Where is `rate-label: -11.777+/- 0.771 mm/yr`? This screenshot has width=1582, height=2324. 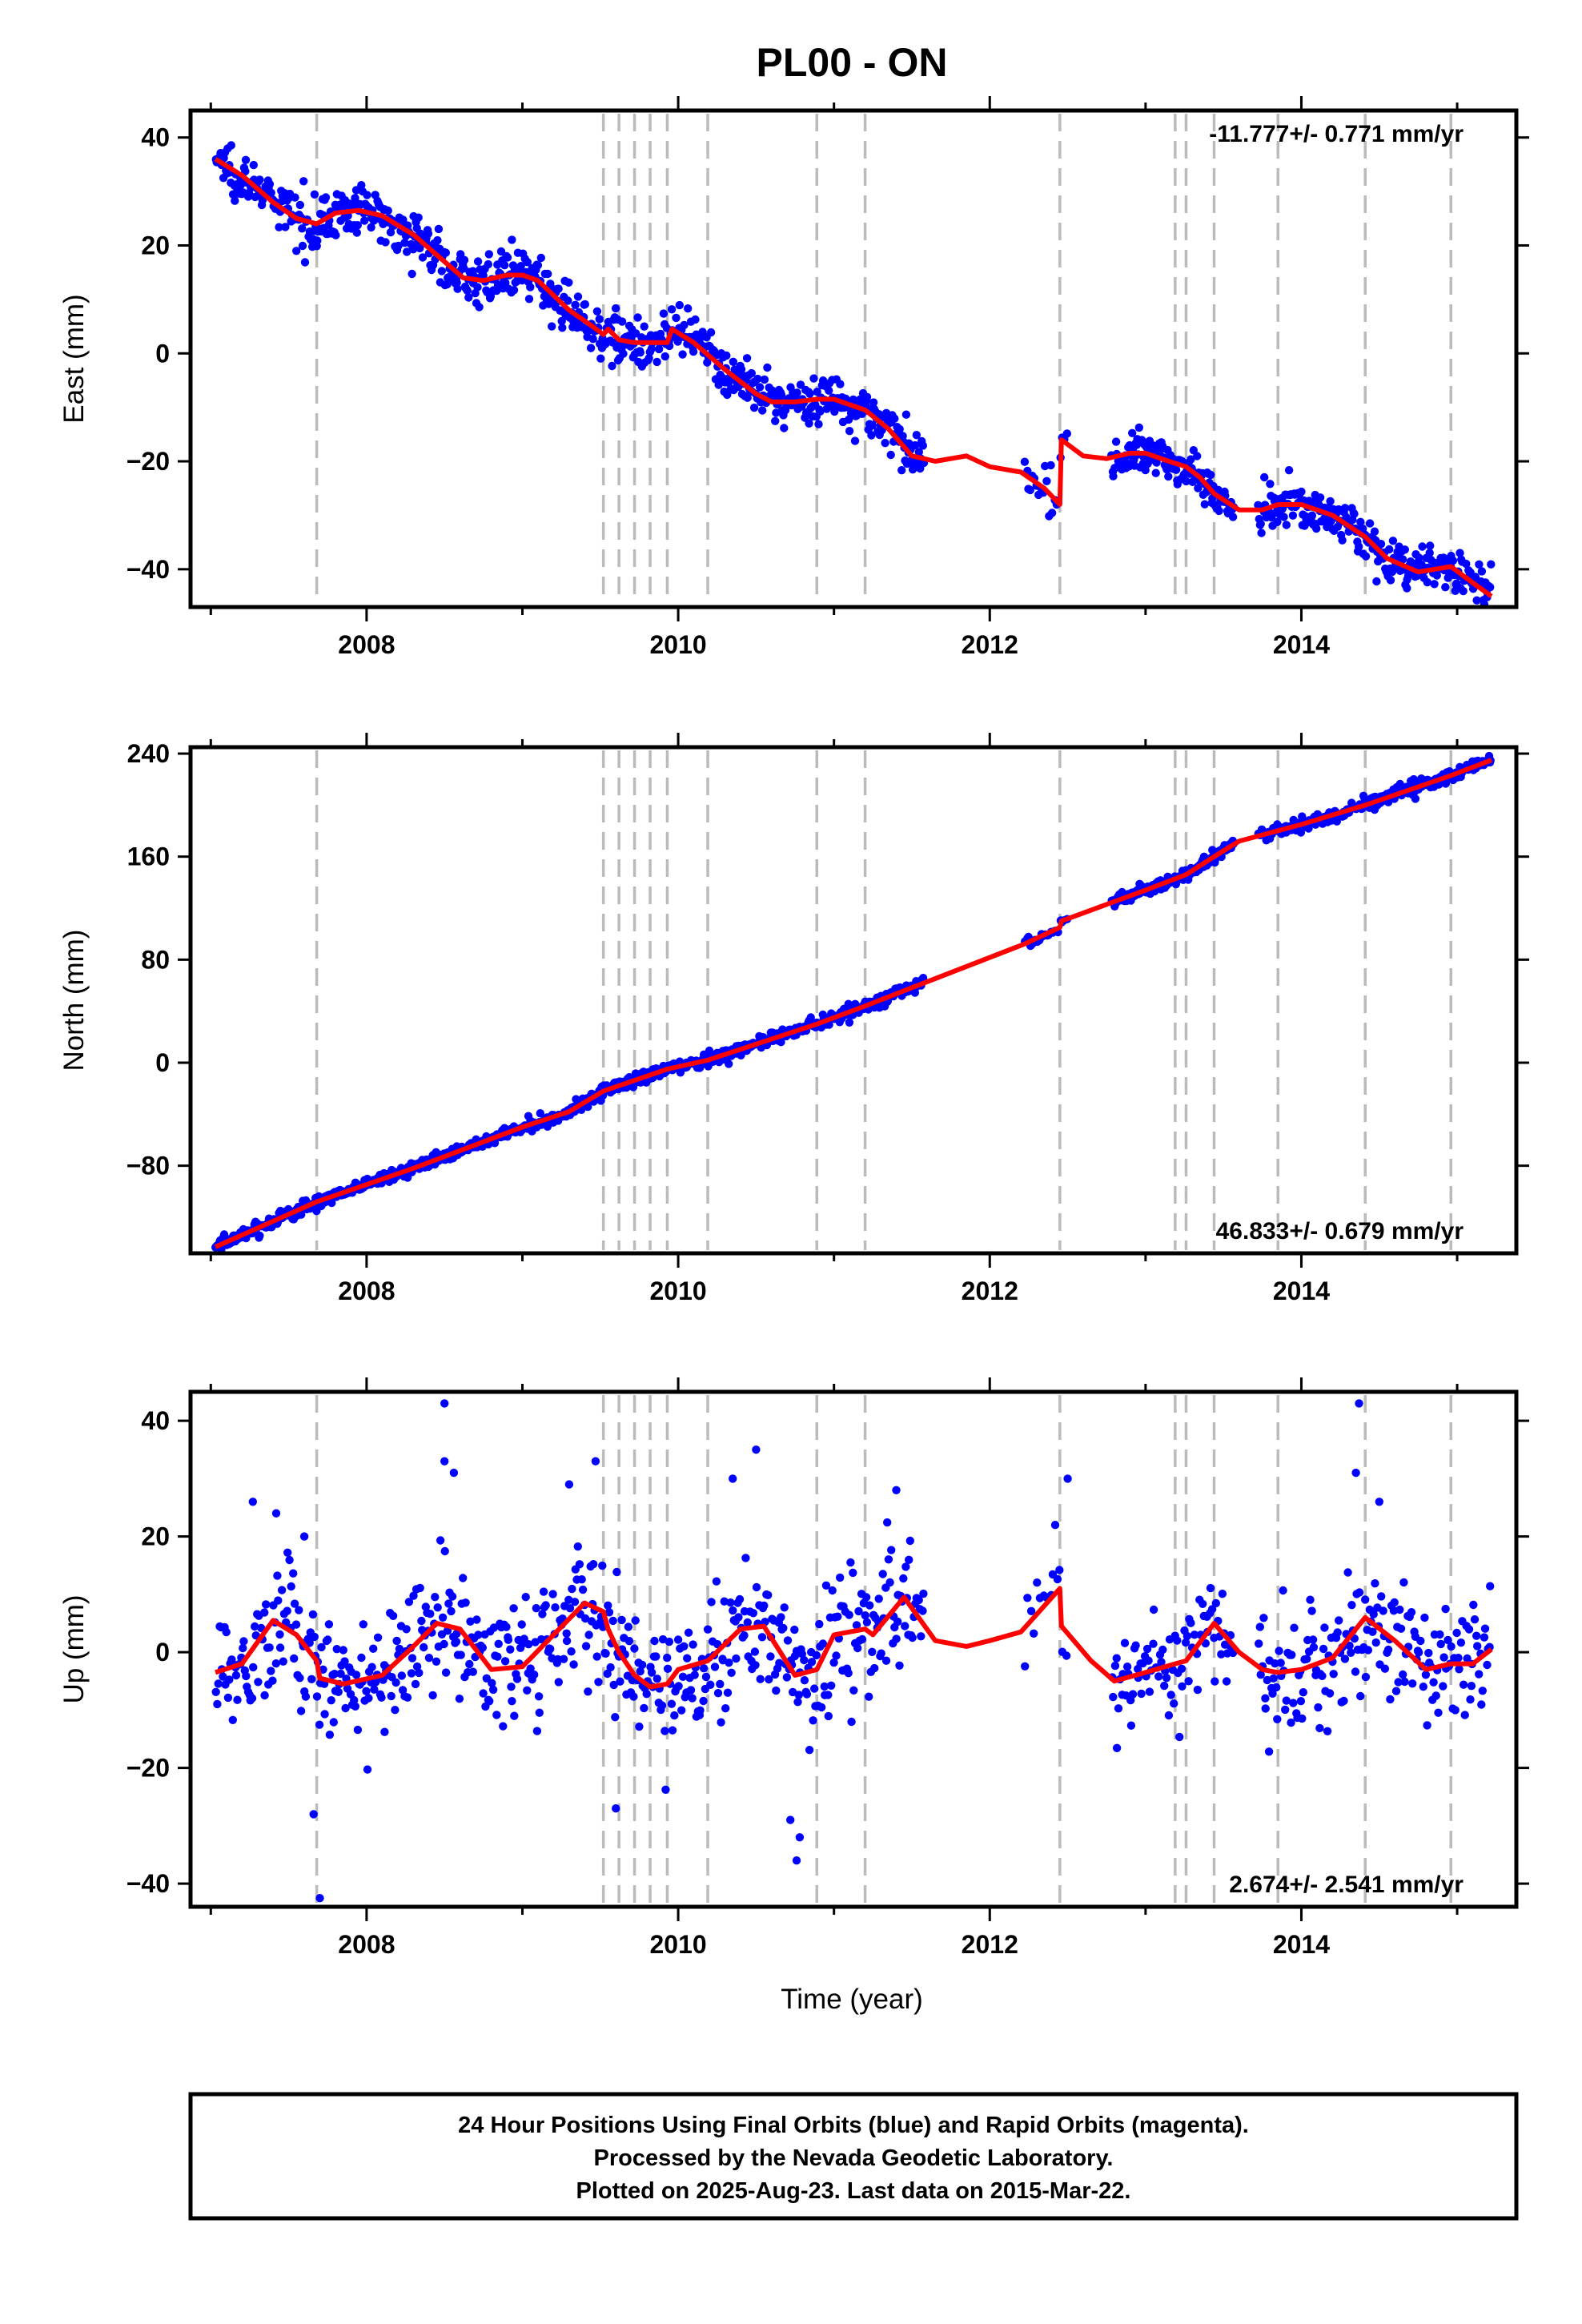 rate-label: -11.777+/- 0.771 mm/yr is located at coordinates (1336, 134).